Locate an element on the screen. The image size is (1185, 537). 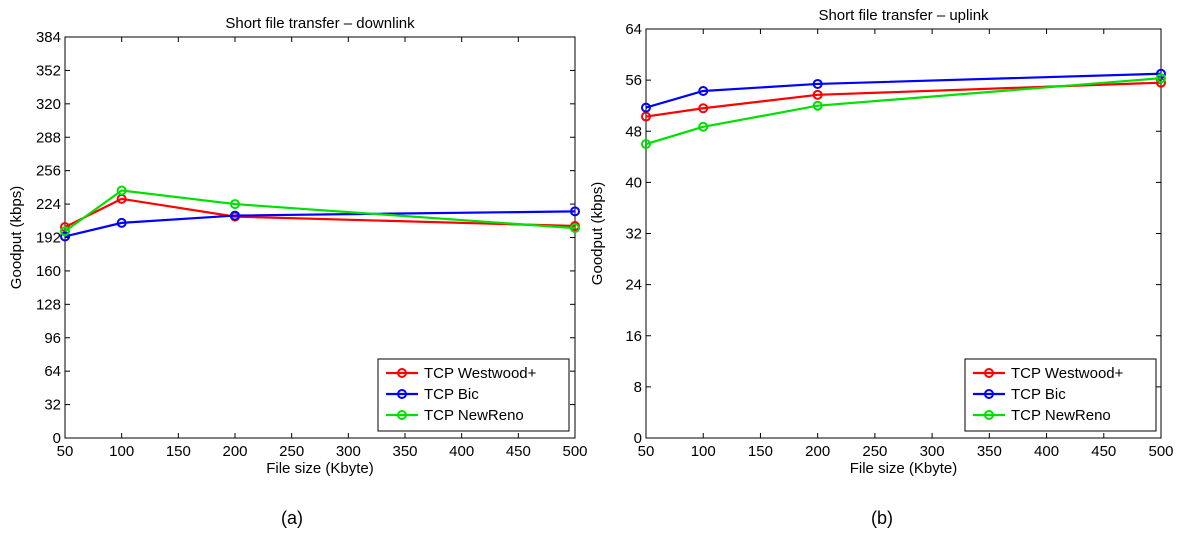
y-tick-label: 128 is located at coordinates (48, 304).